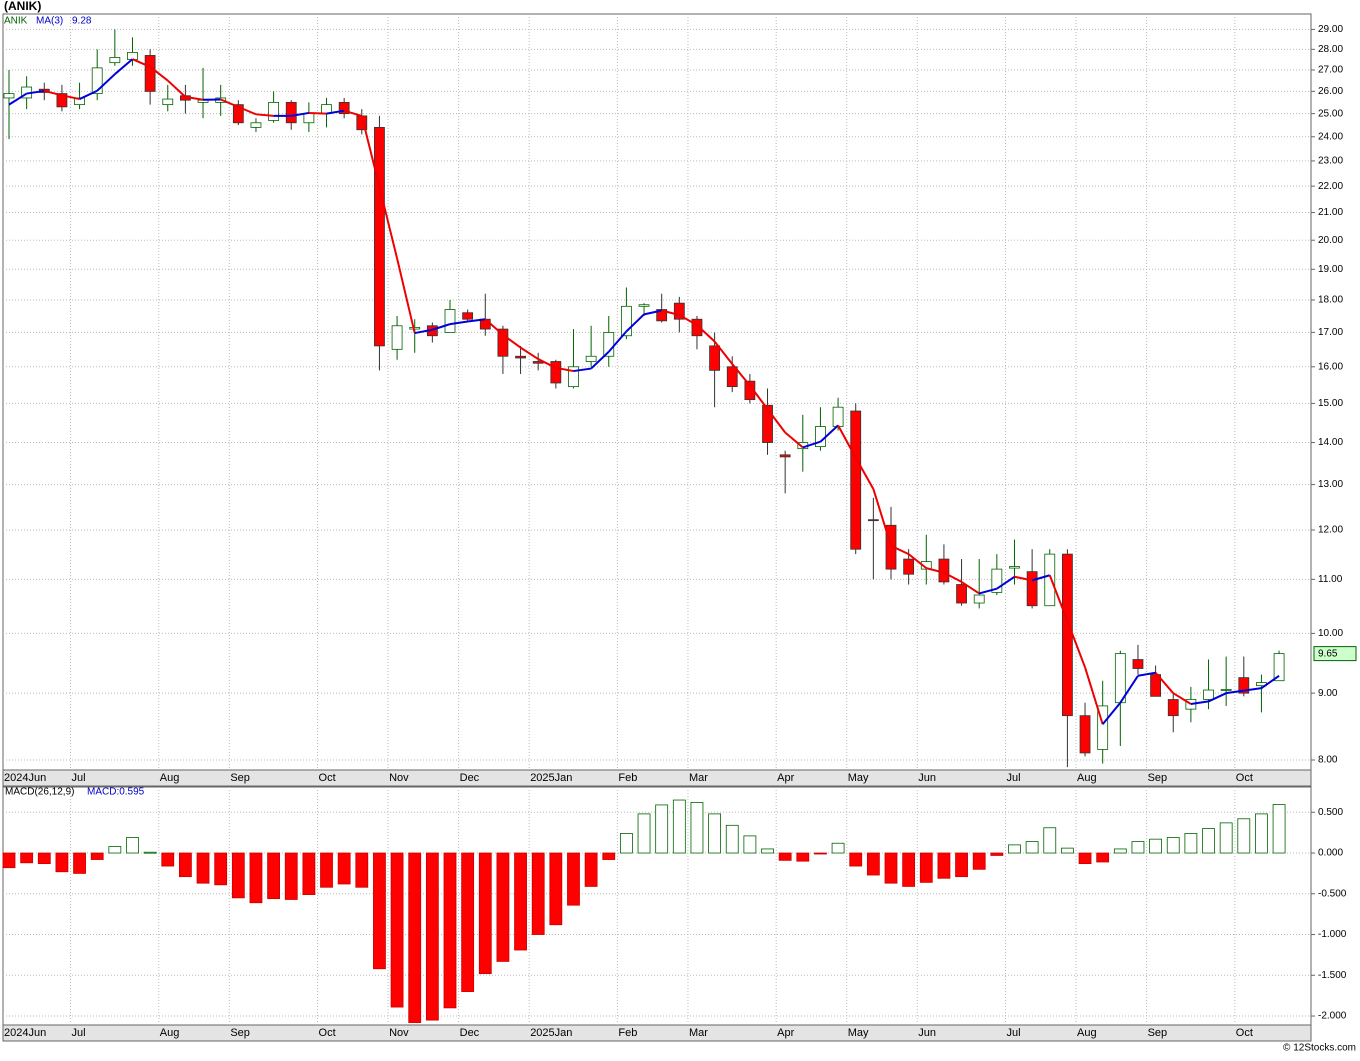  Describe the element at coordinates (39, 792) in the screenshot. I see `macd-label: MACD(26,12,9)` at that location.